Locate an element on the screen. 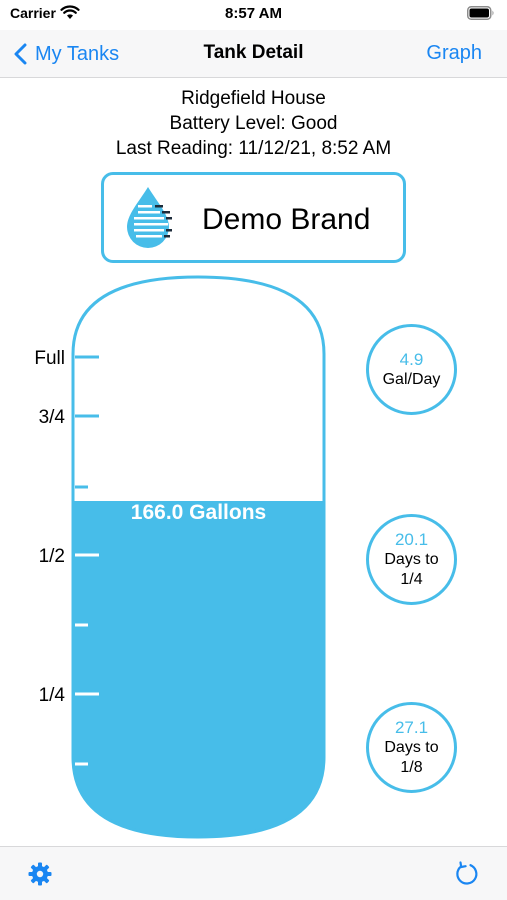 This screenshot has height=900, width=507. level-label-three-quarters: 3/4 is located at coordinates (51, 417).